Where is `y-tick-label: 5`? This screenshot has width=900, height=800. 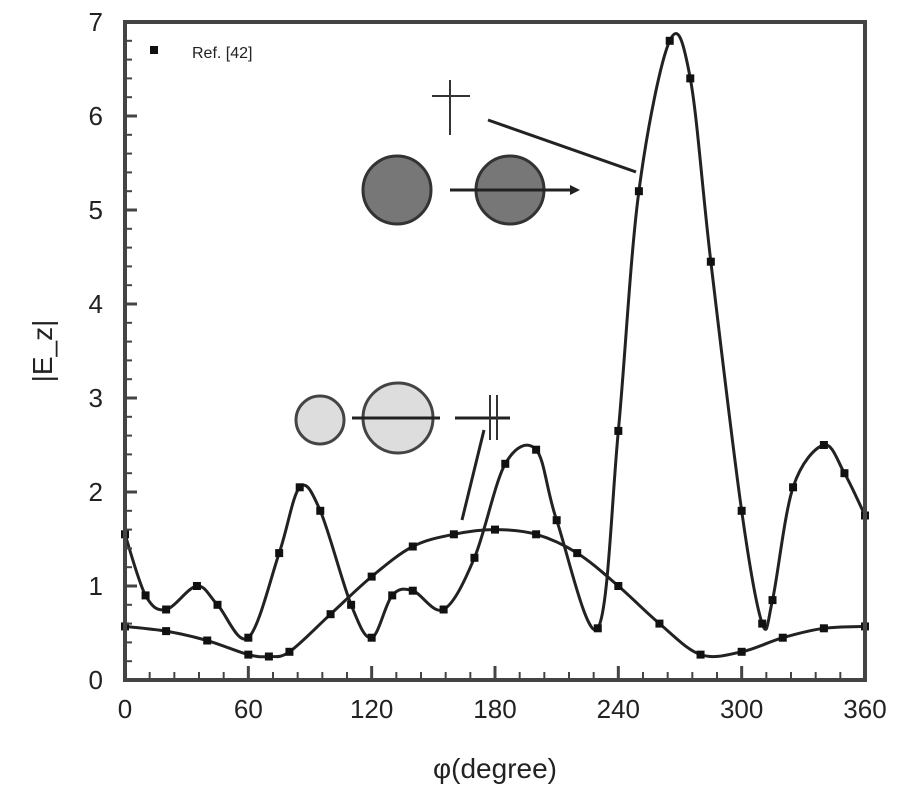 y-tick-label: 5 is located at coordinates (96, 210).